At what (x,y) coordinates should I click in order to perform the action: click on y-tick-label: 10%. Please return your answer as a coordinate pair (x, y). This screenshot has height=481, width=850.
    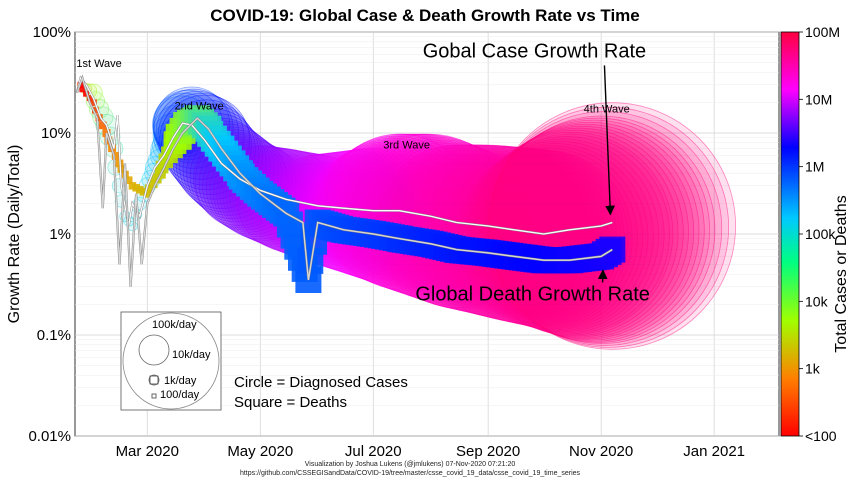
    Looking at the image, I should click on (56, 133).